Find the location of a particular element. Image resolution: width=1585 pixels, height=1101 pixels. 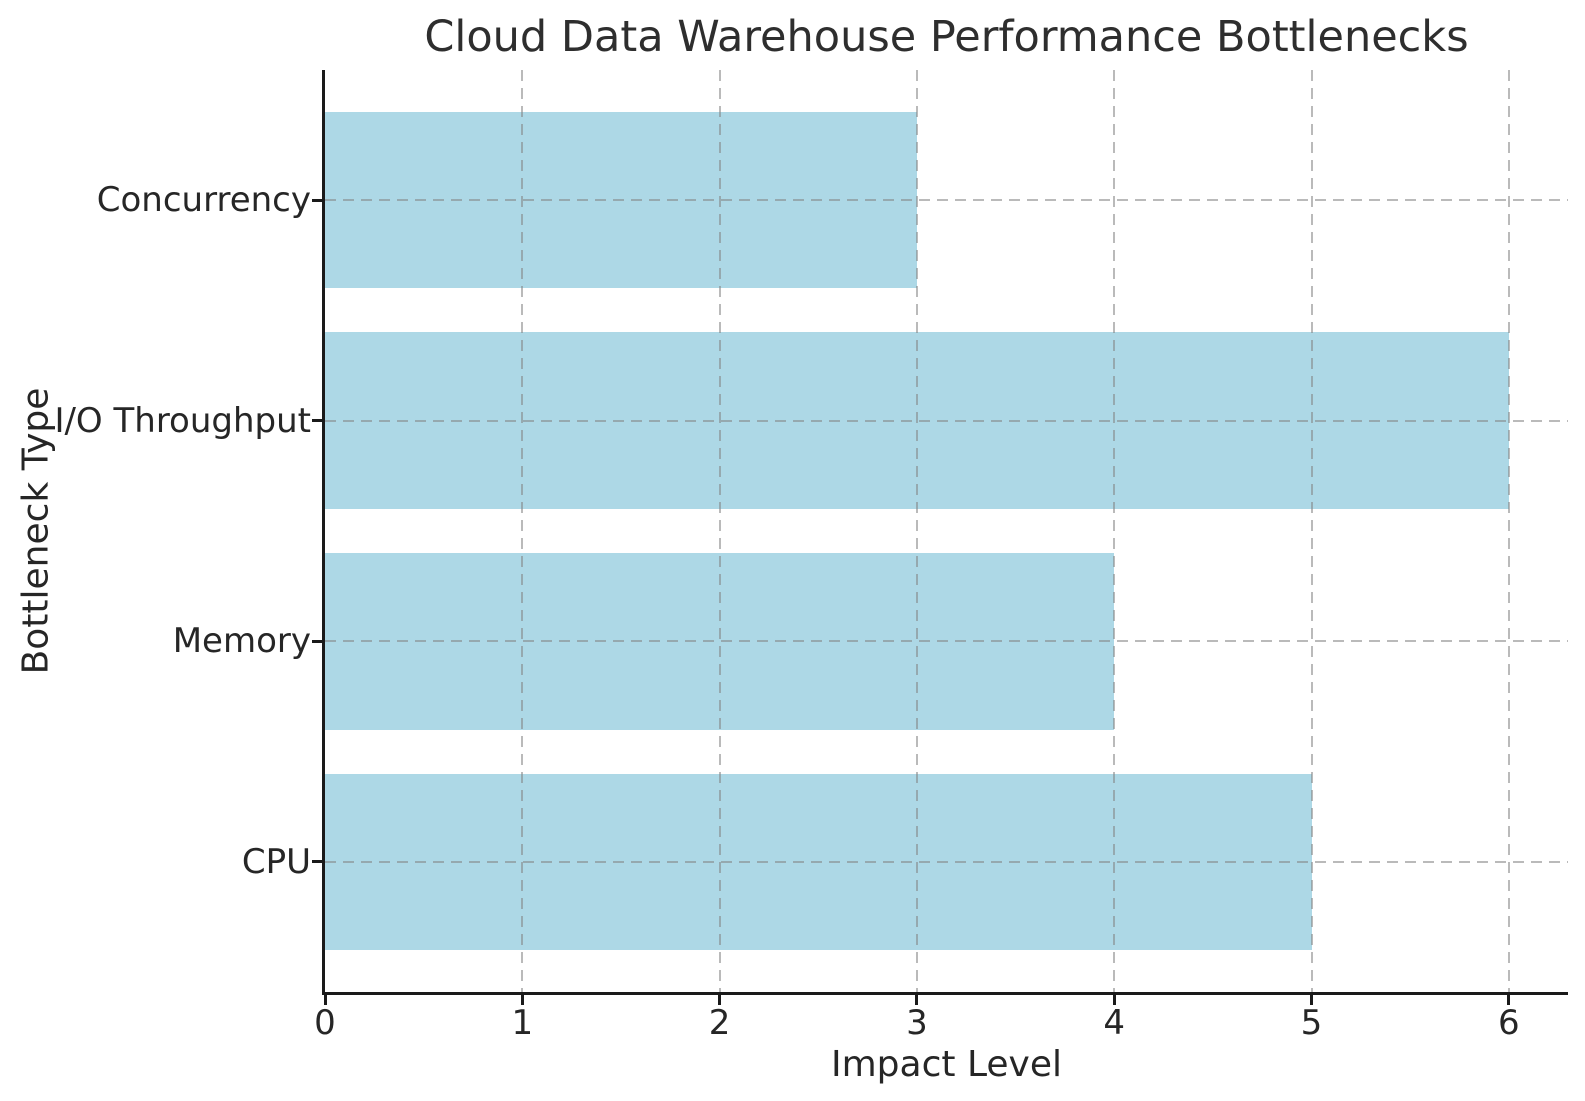

x-tick-label: 2 is located at coordinates (719, 1023).